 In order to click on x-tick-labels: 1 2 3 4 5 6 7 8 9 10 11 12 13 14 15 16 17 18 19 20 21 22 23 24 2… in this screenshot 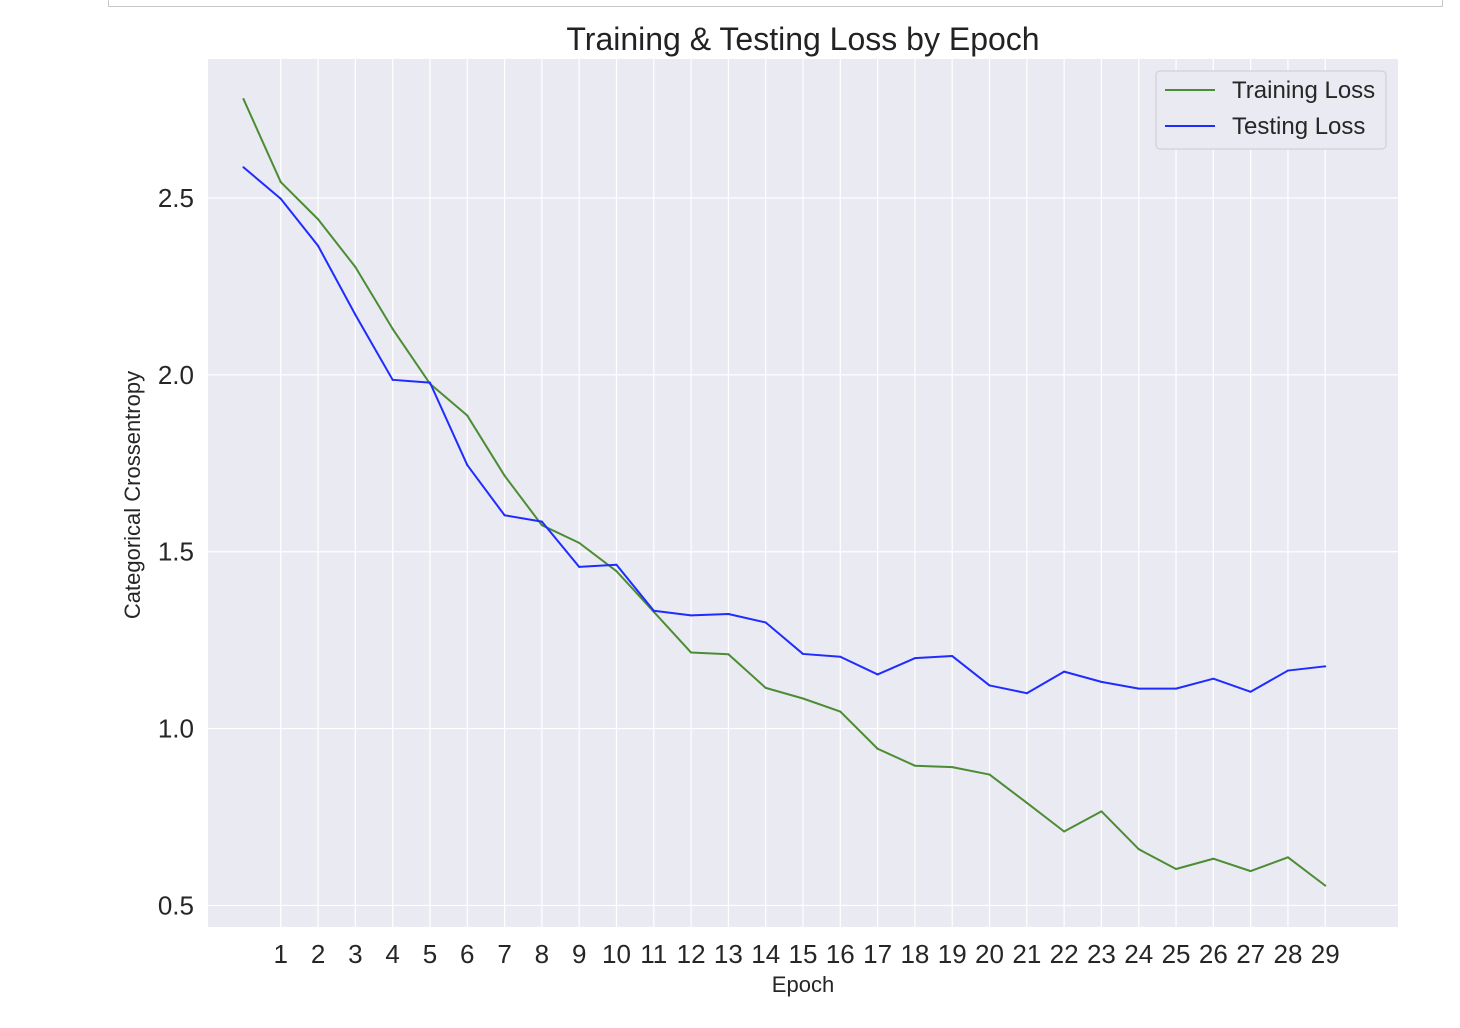, I will do `click(807, 954)`.